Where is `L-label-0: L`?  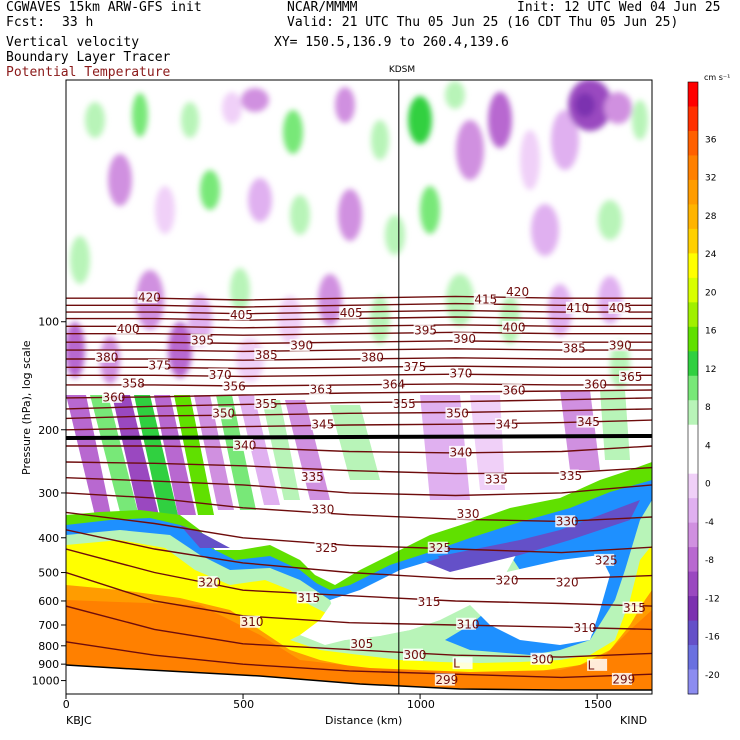
L-label-0: L is located at coordinates (456, 664).